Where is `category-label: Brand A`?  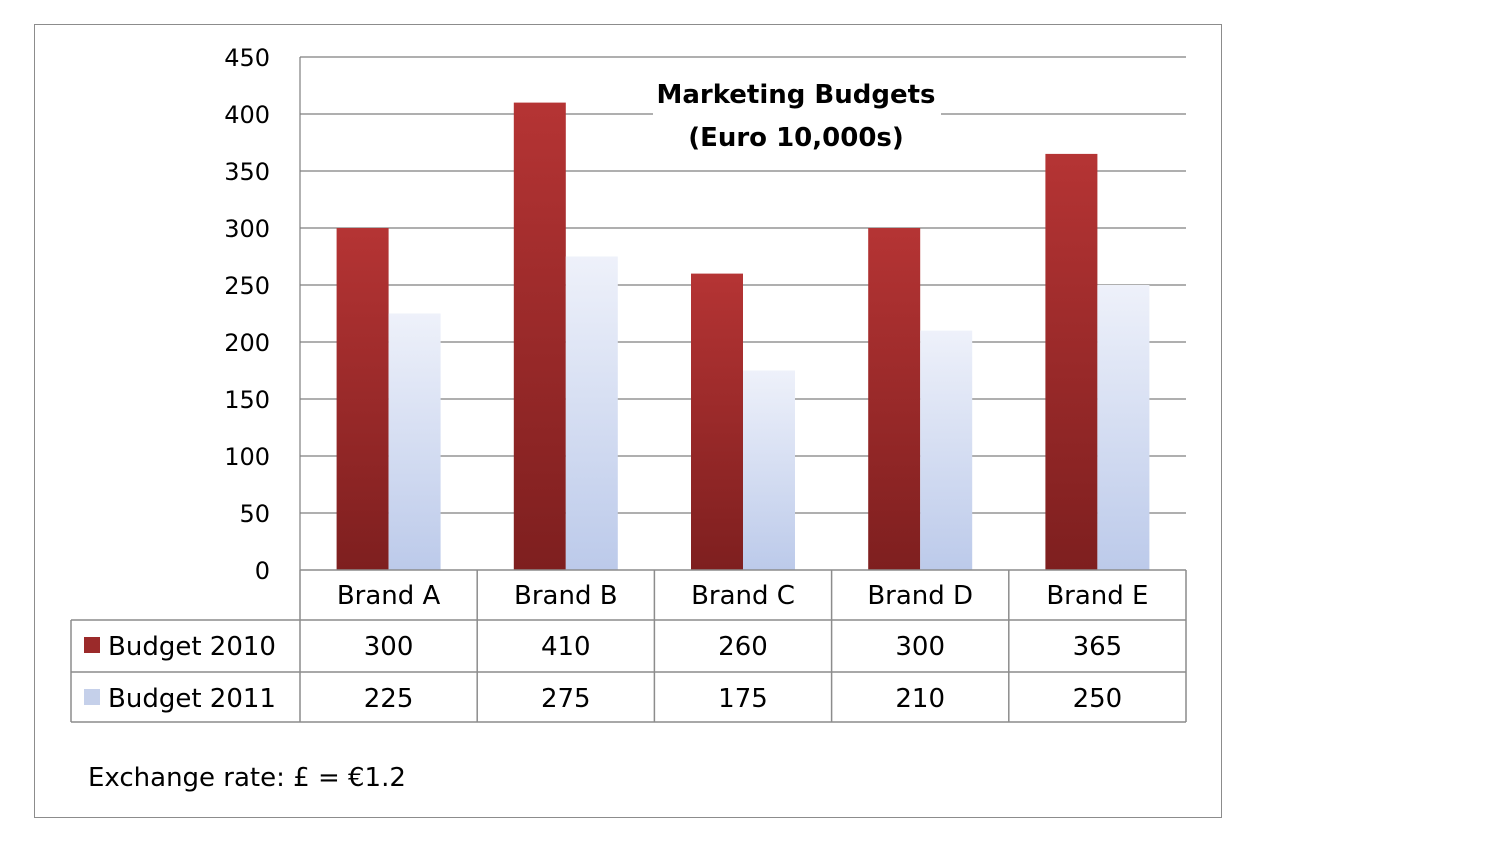 category-label: Brand A is located at coordinates (389, 596).